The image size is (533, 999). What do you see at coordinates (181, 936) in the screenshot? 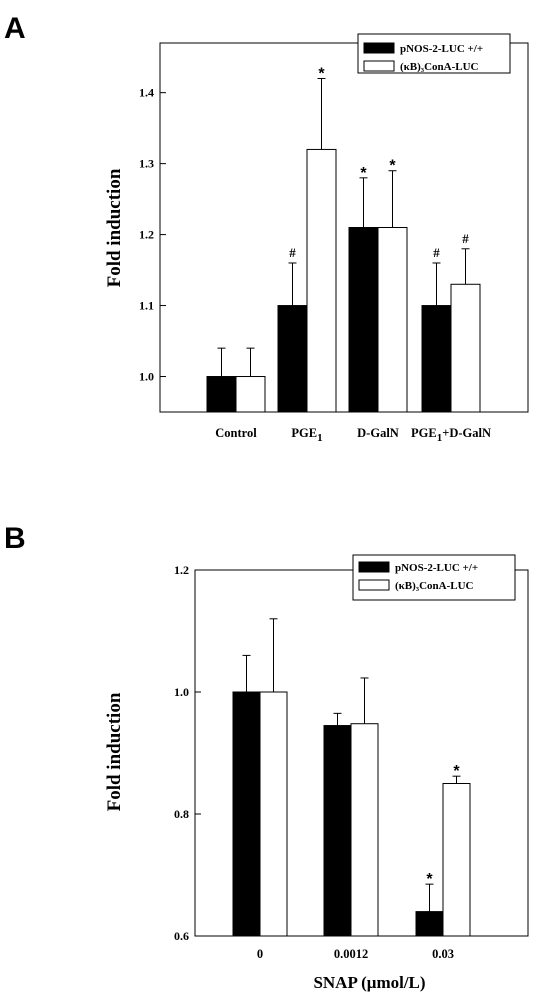
I see `y-tick-label: 0.6` at bounding box center [181, 936].